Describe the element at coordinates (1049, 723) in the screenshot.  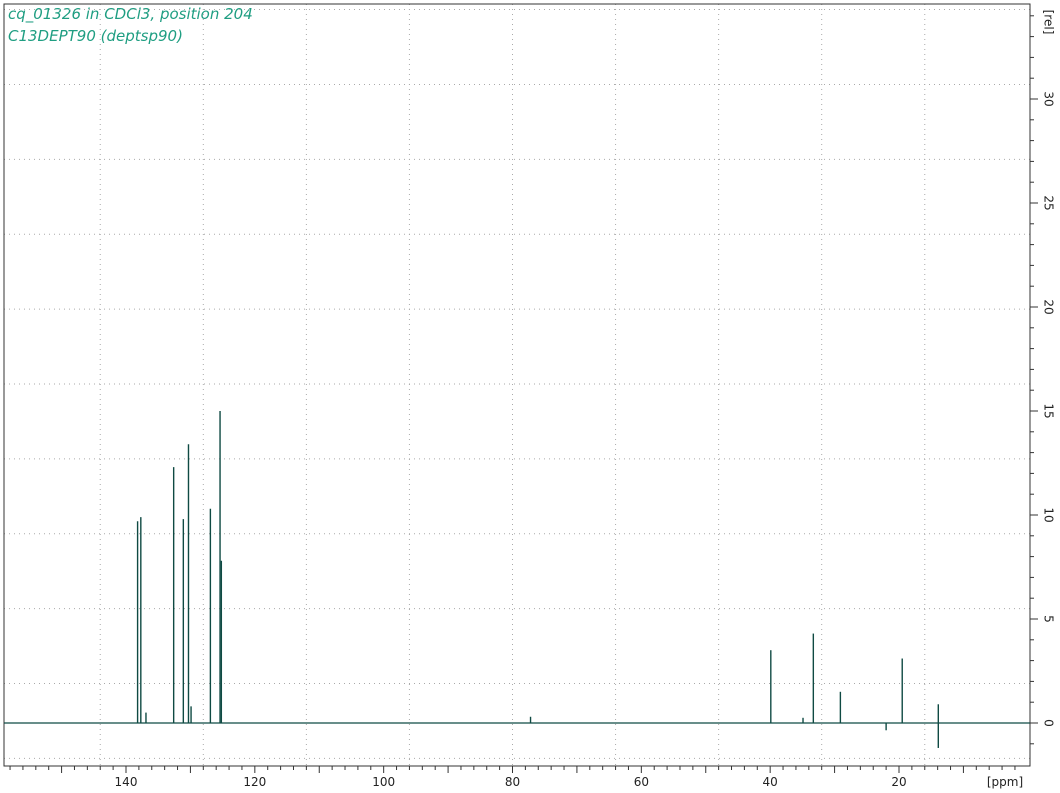
I see `y-tick-label: 0` at that location.